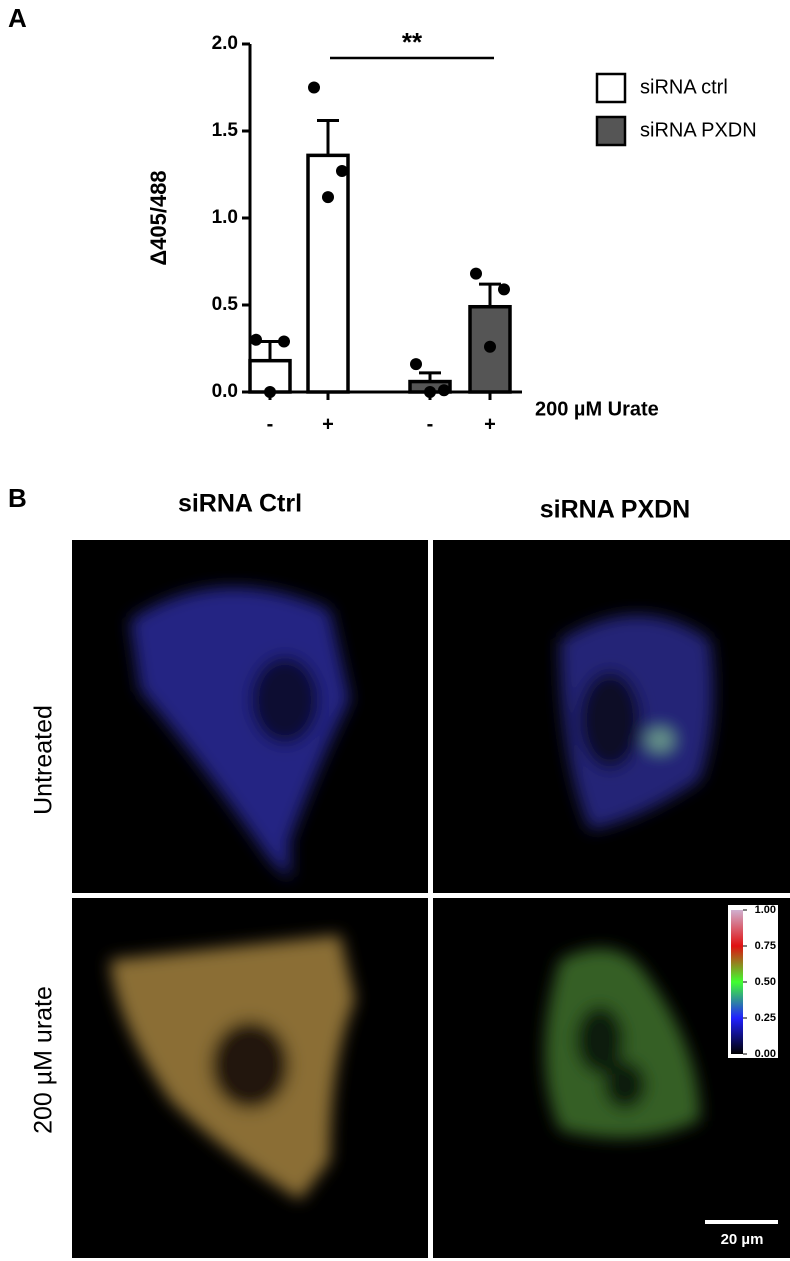  Describe the element at coordinates (742, 1239) in the screenshot. I see `scale-bar-label: 20 µm` at that location.